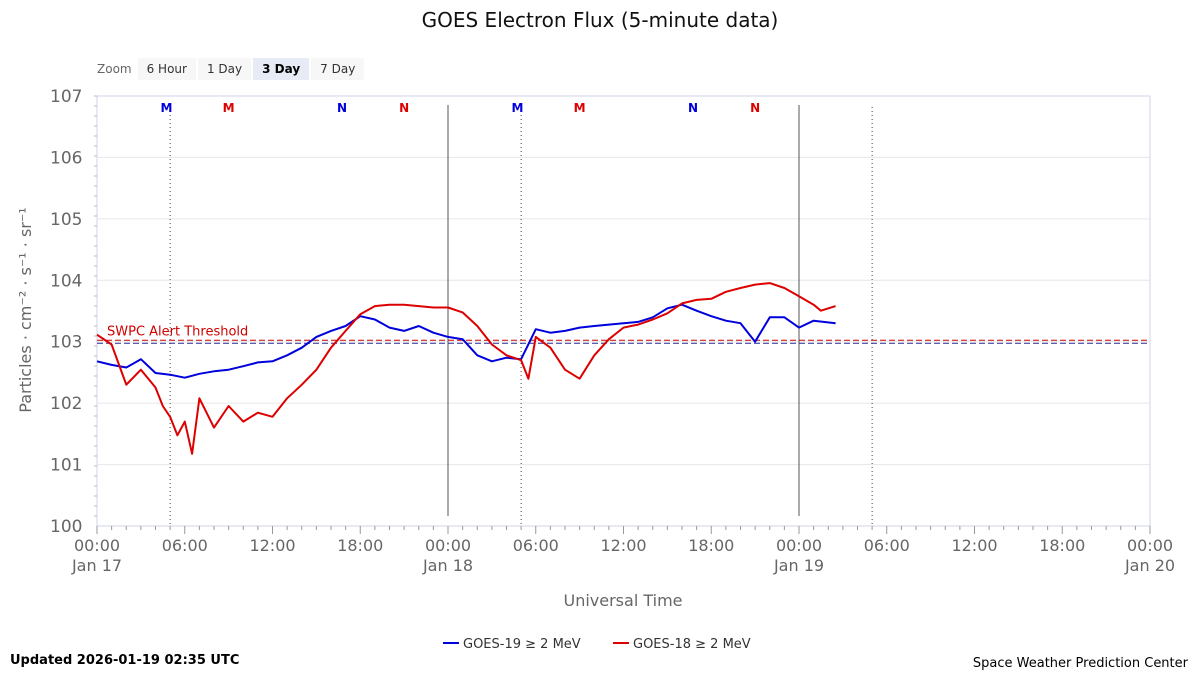 Image resolution: width=1200 pixels, height=675 pixels. I want to click on y-axis-label: Particles · cm⁻² · s⁻¹ · sr⁻¹, so click(25, 309).